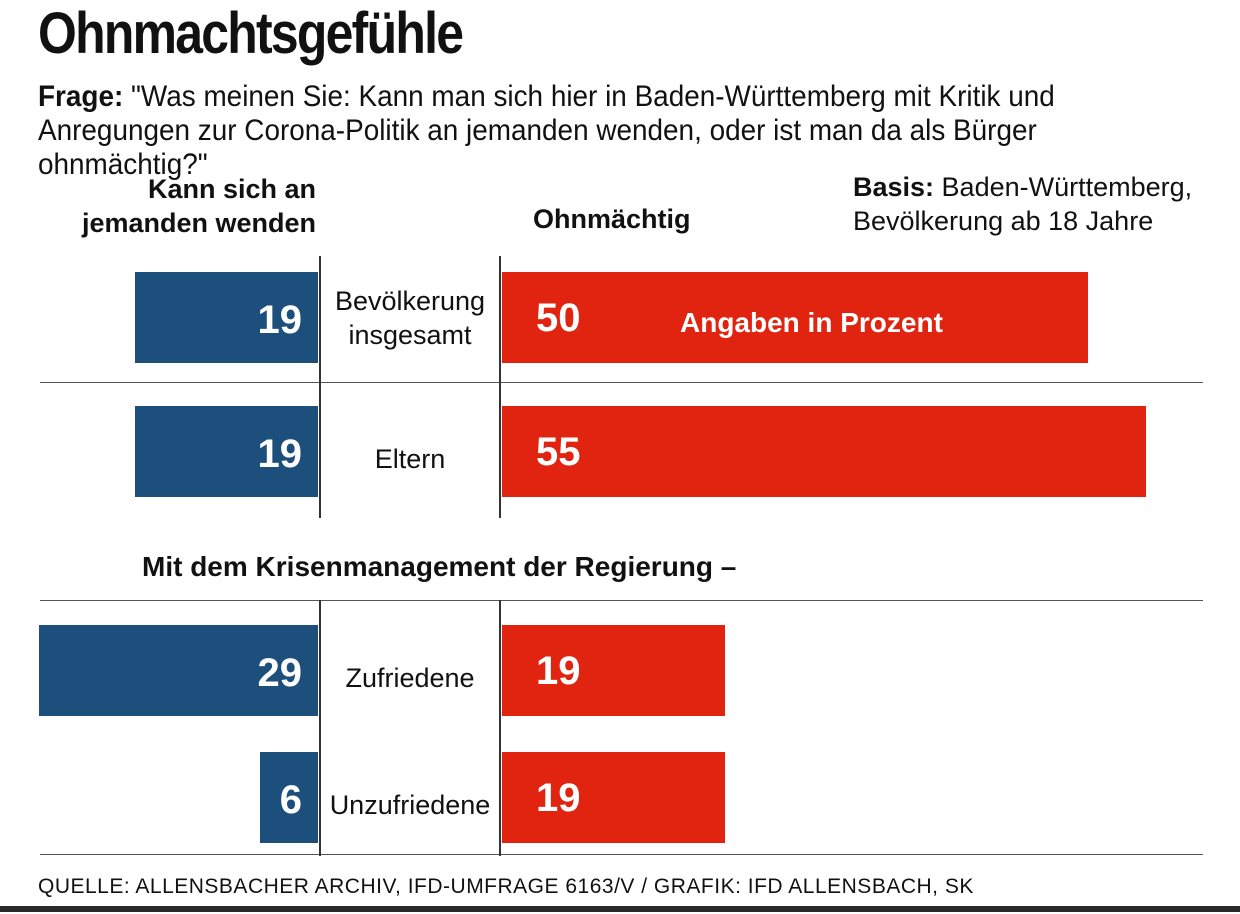 This screenshot has width=1240, height=914. I want to click on category-label-line: Eltern, so click(410, 459).